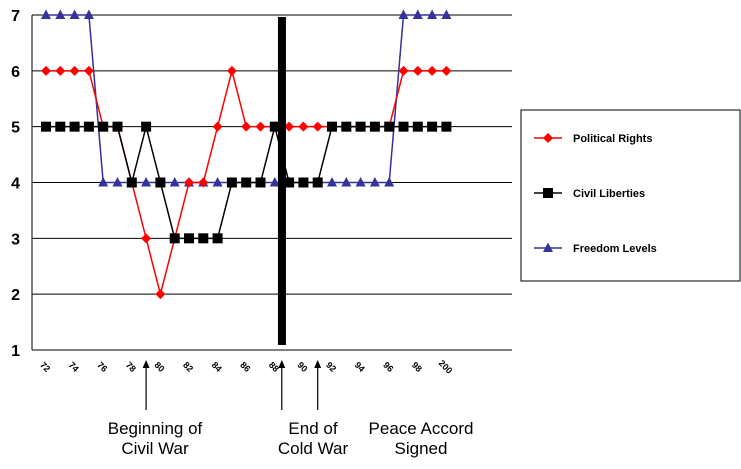  Describe the element at coordinates (15, 351) in the screenshot. I see `y-tick-label: 1` at that location.